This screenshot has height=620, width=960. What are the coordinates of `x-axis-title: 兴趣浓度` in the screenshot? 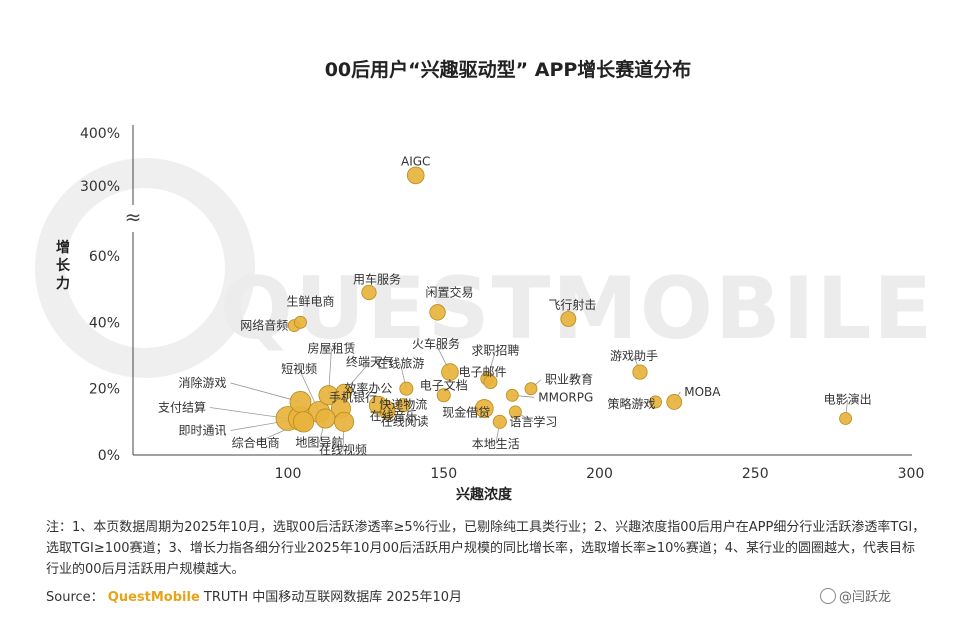 It's located at (484, 494).